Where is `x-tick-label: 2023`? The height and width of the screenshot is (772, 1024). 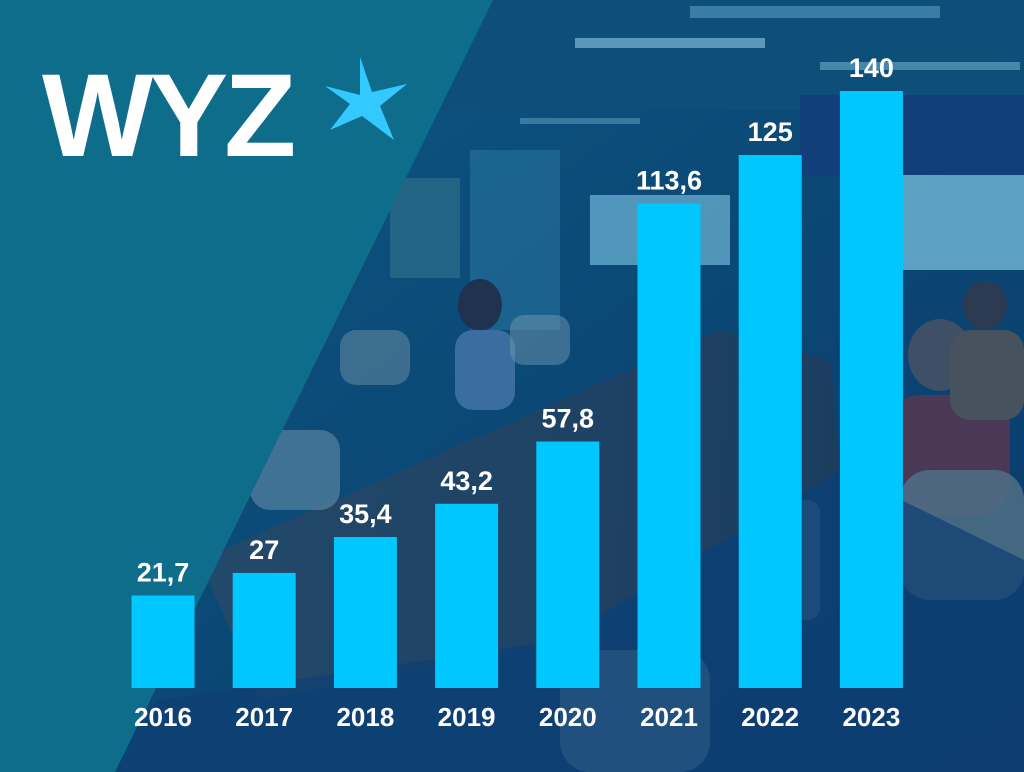 x-tick-label: 2023 is located at coordinates (871, 717).